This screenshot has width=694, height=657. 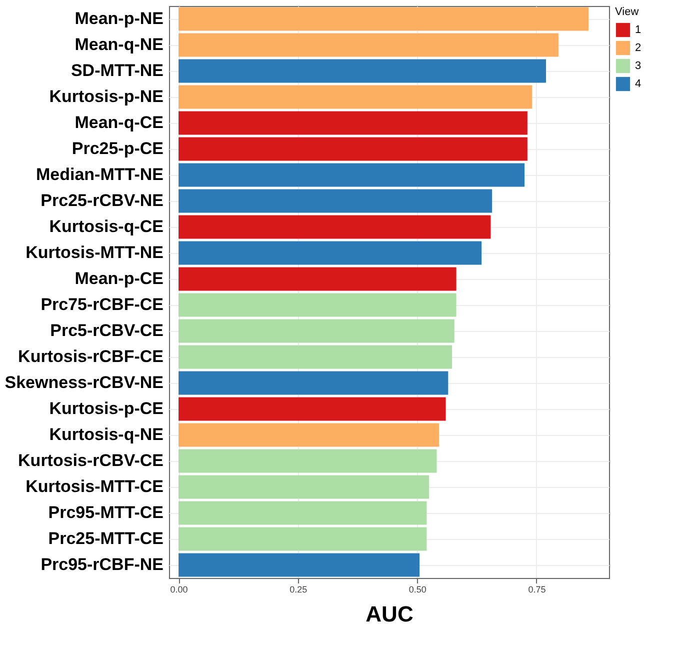 What do you see at coordinates (119, 278) in the screenshot?
I see `y-tick-label: Mean-p-CE` at bounding box center [119, 278].